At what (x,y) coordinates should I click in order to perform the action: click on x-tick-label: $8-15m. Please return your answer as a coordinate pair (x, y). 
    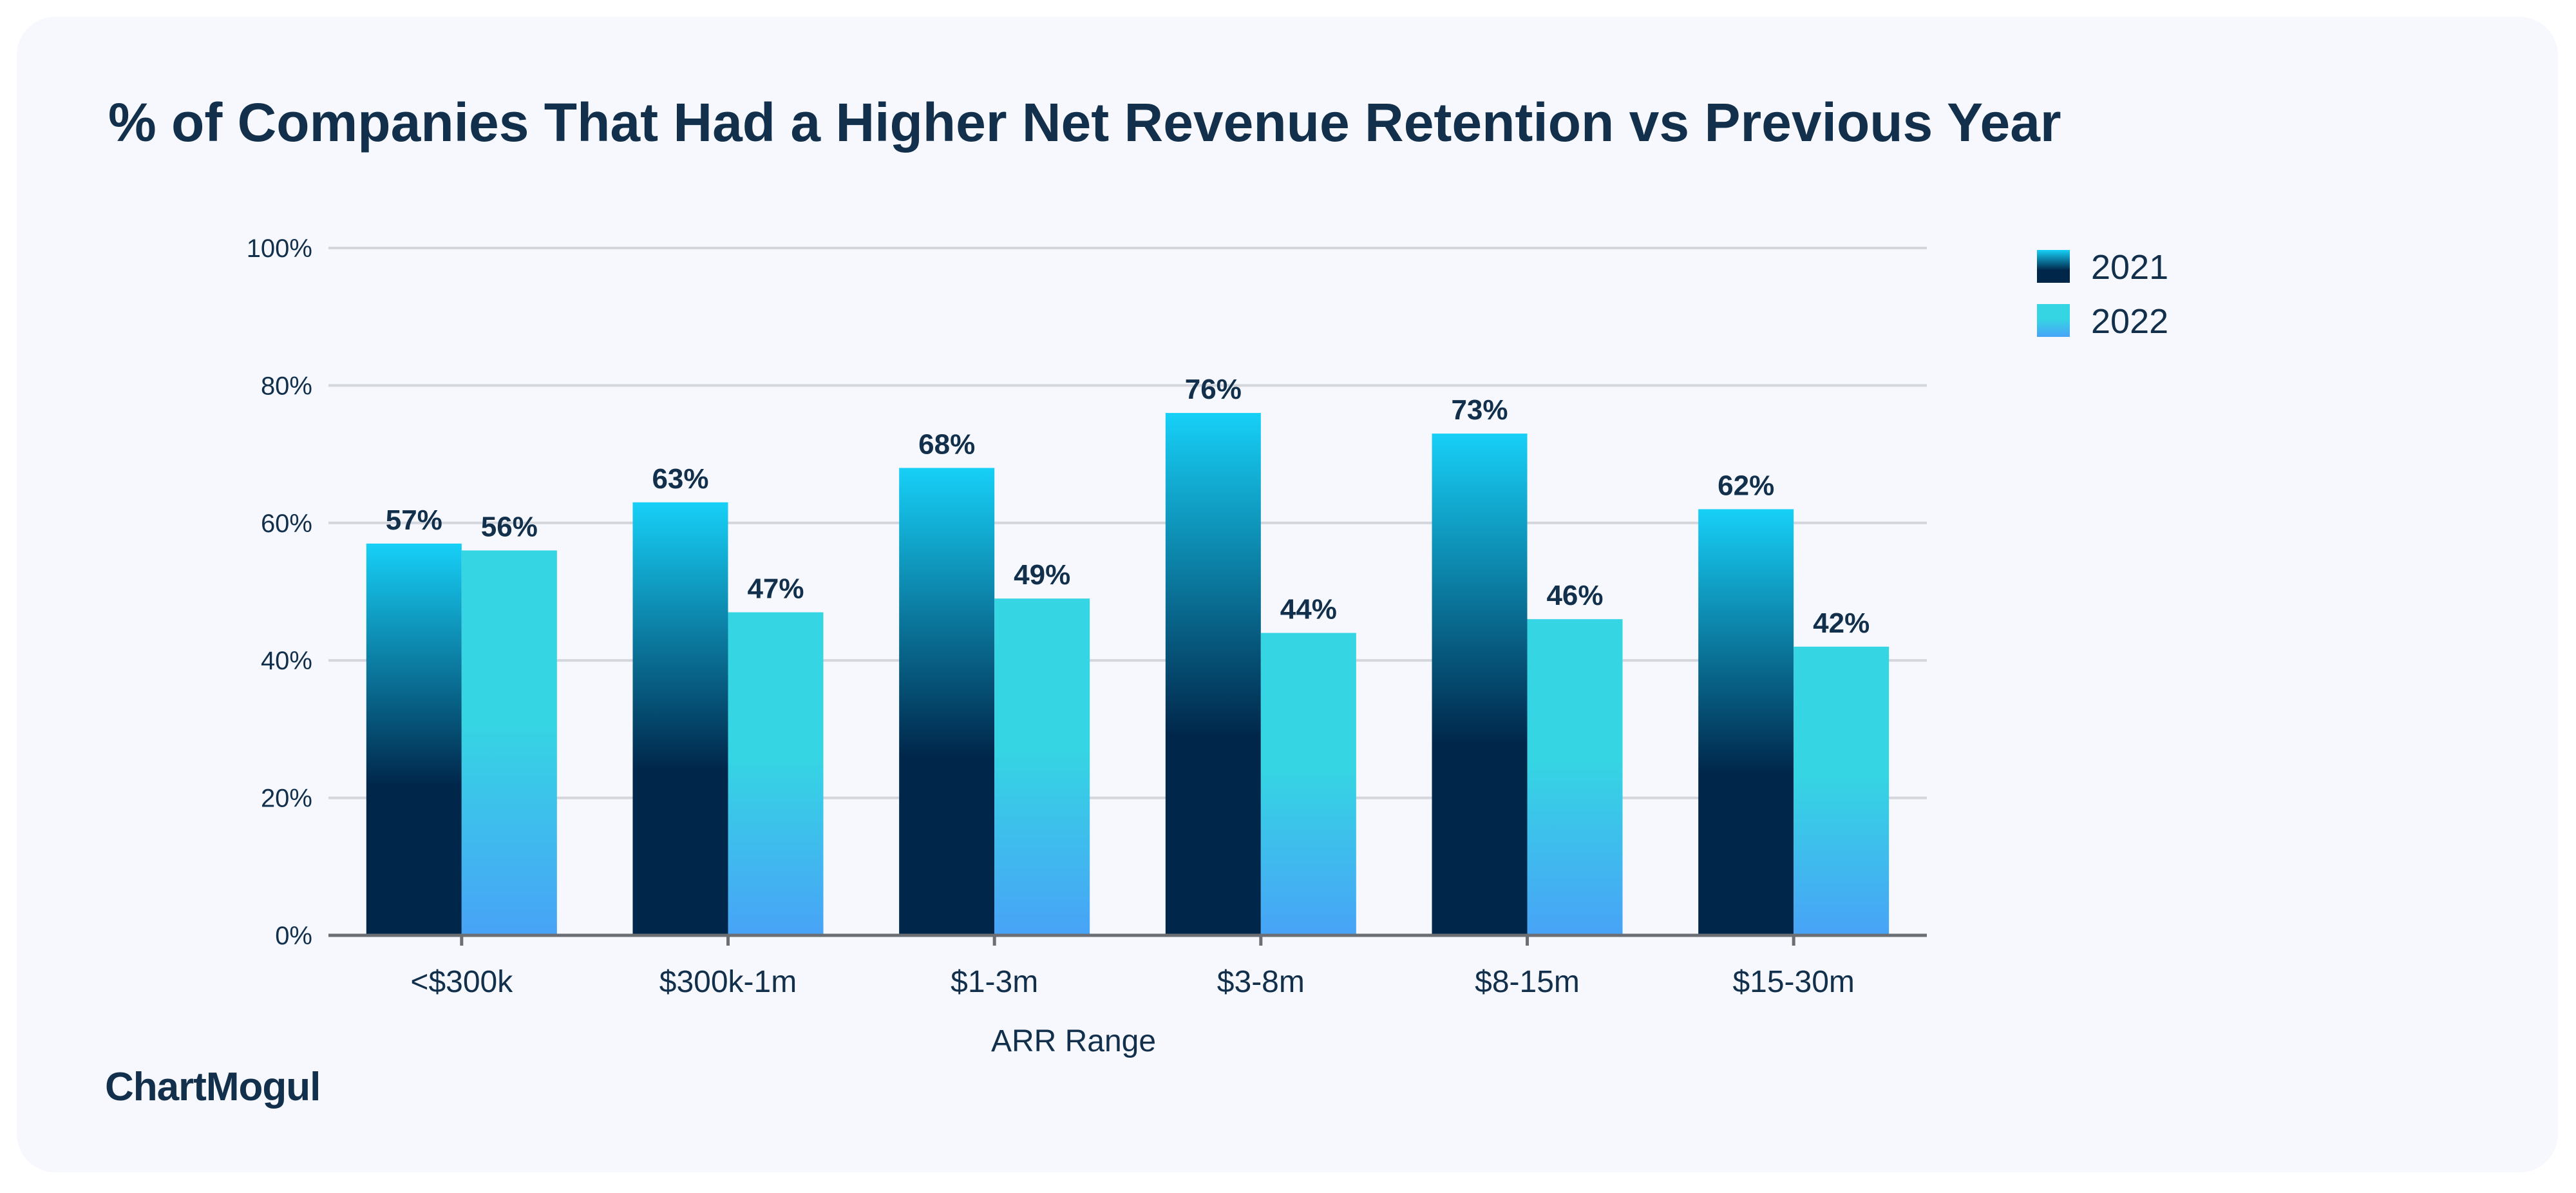
    Looking at the image, I should click on (1527, 982).